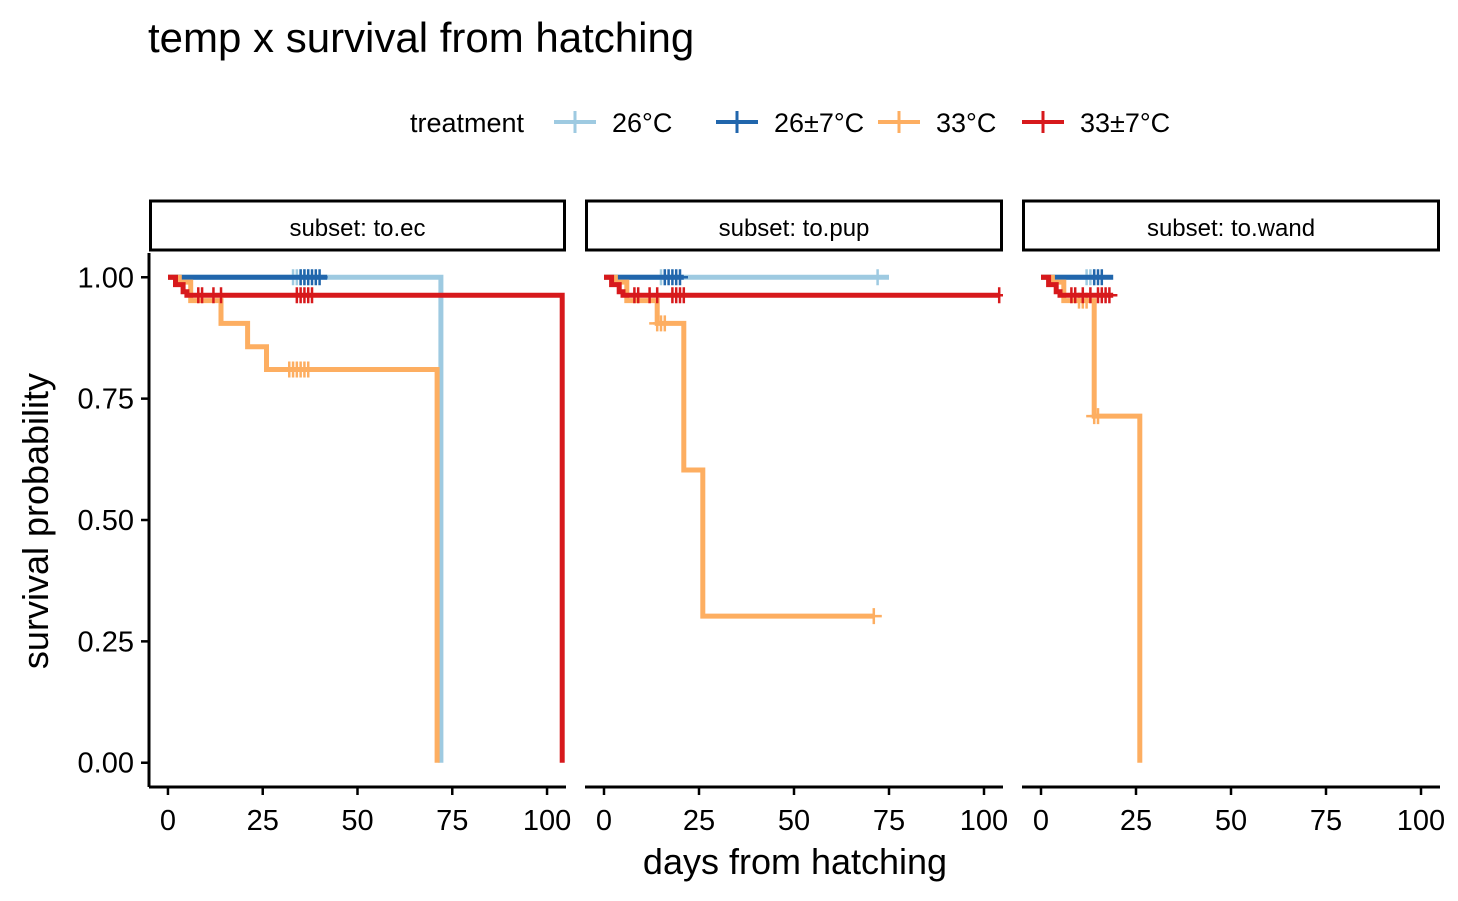 This screenshot has height=901, width=1458. I want to click on series-26°C, so click(306, 516).